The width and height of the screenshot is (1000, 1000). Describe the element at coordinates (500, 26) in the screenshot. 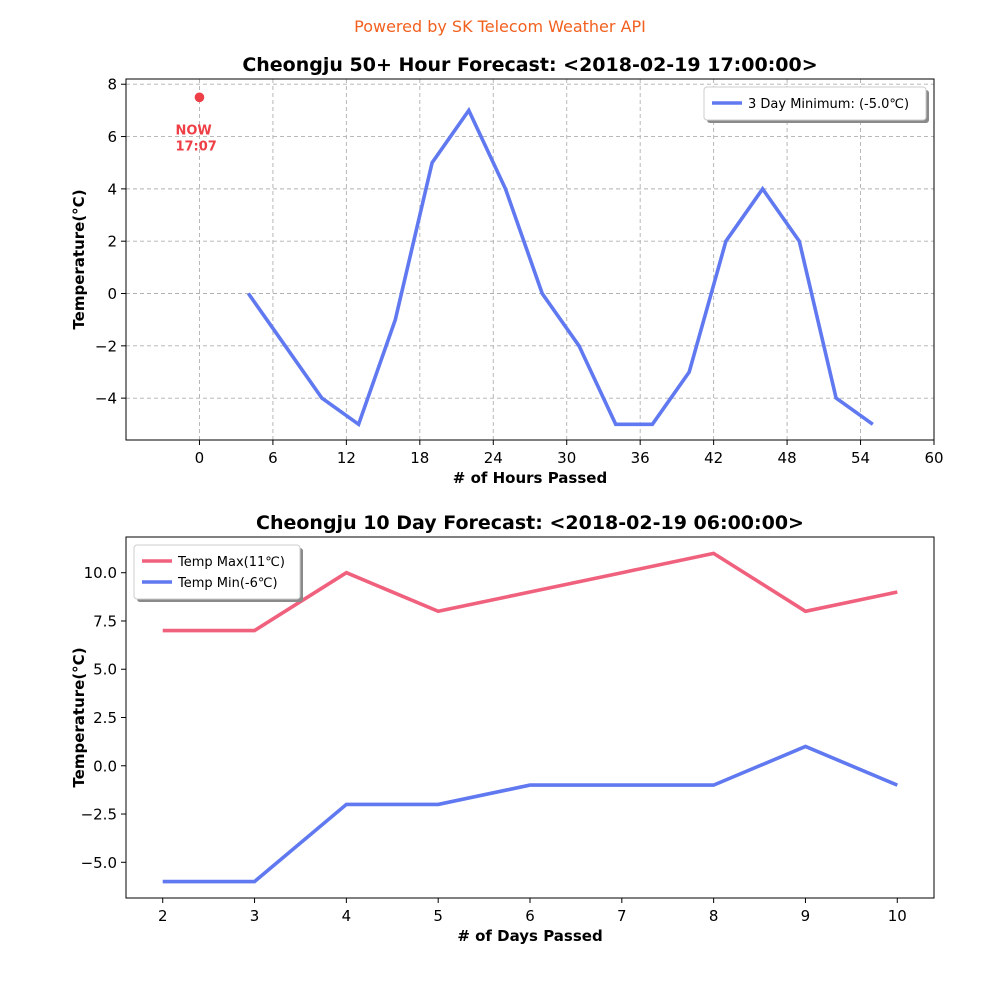

I see `credit-text: Powered by SK Telecom Weather API` at that location.